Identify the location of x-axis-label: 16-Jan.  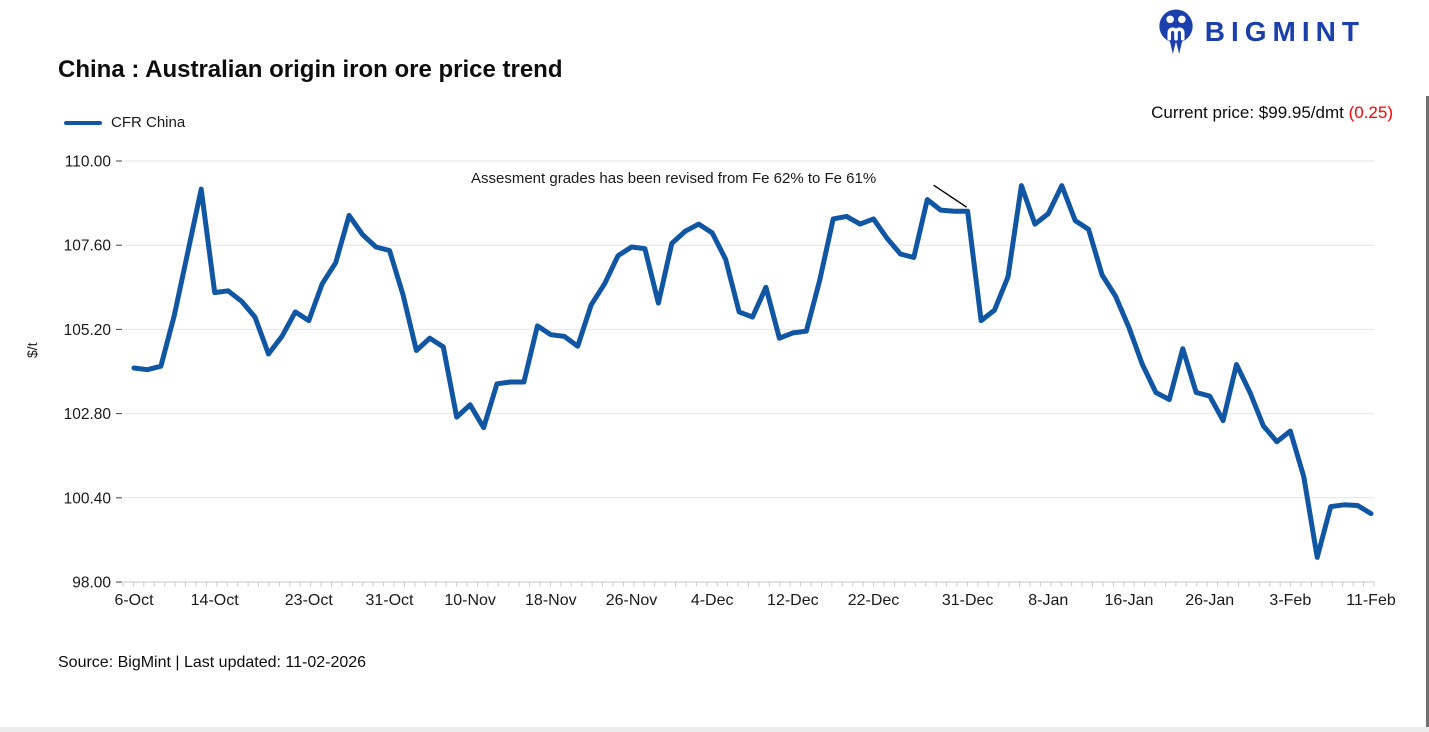
(1129, 600).